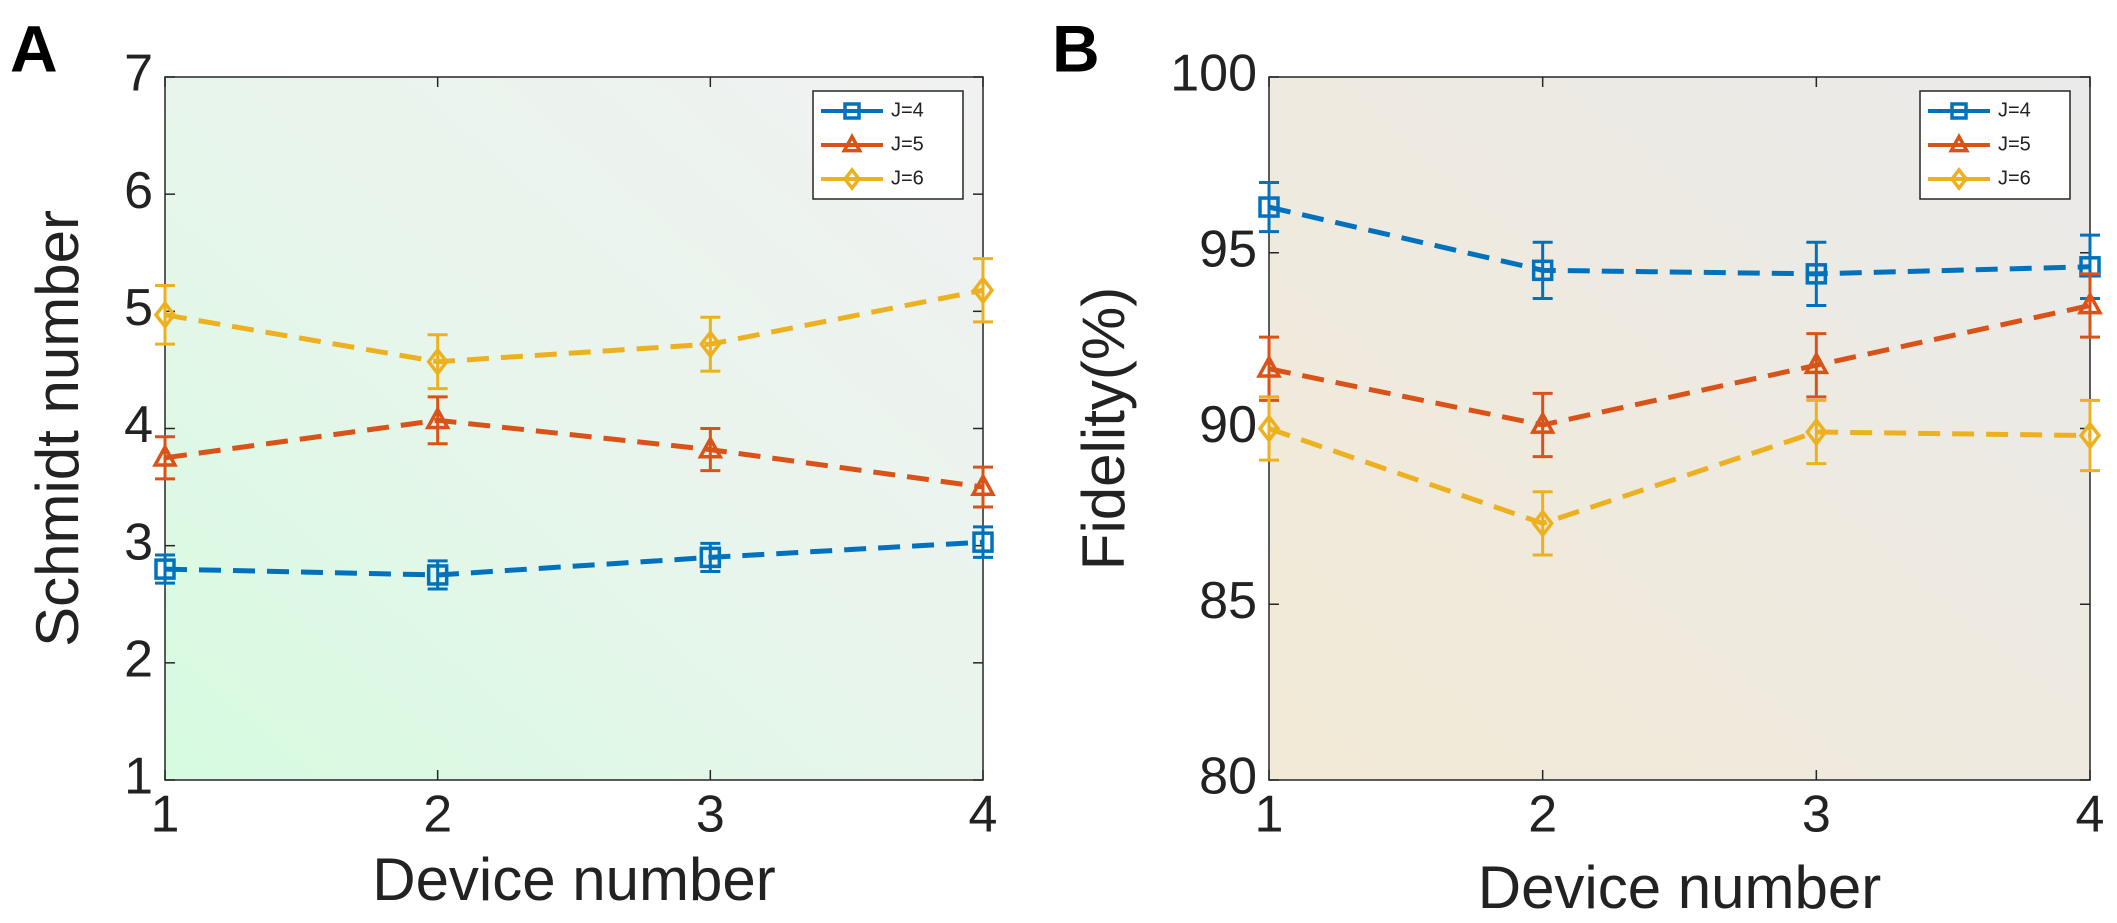 The image size is (2117, 923). I want to click on y-tick-label: 100, so click(1213, 74).